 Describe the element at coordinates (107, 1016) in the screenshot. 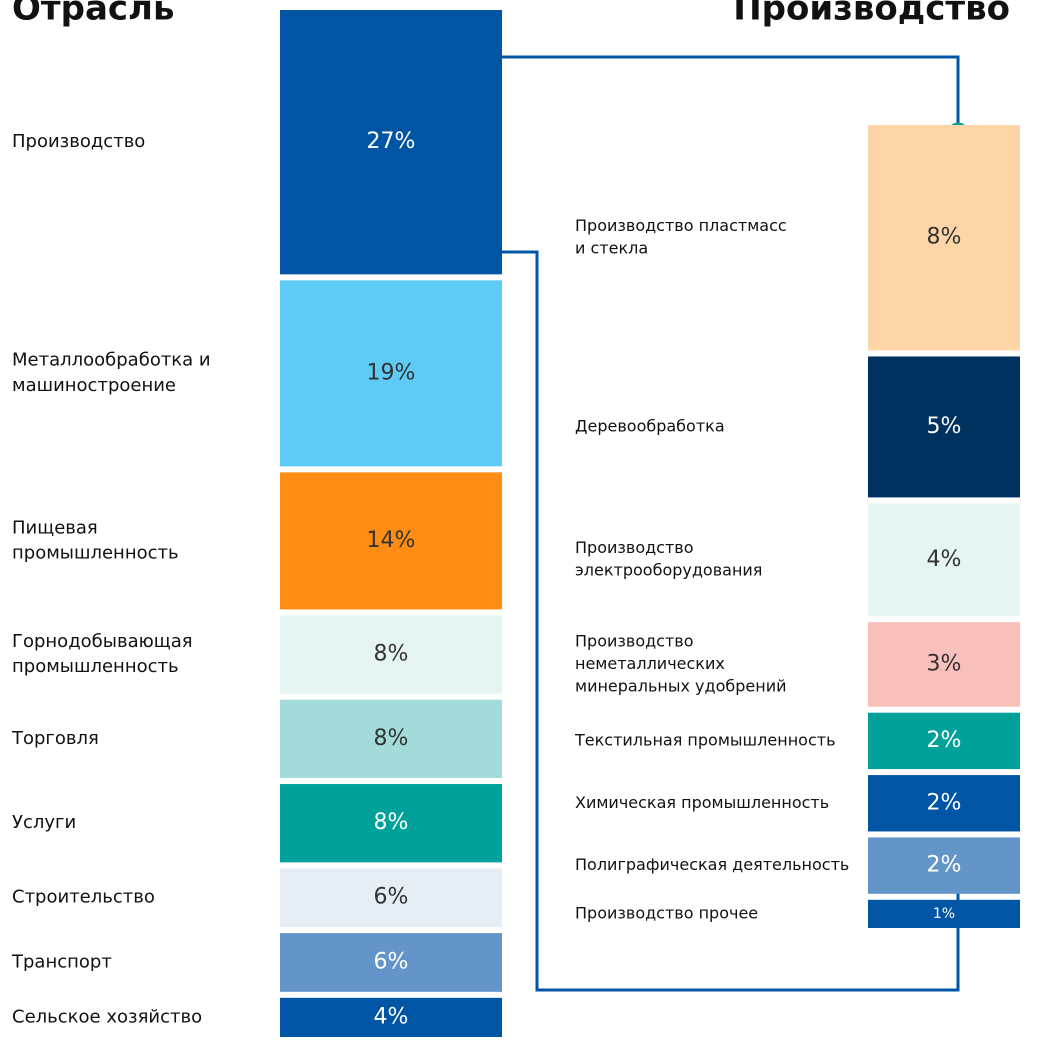

I see `category-label: Сельское хозяйство` at that location.